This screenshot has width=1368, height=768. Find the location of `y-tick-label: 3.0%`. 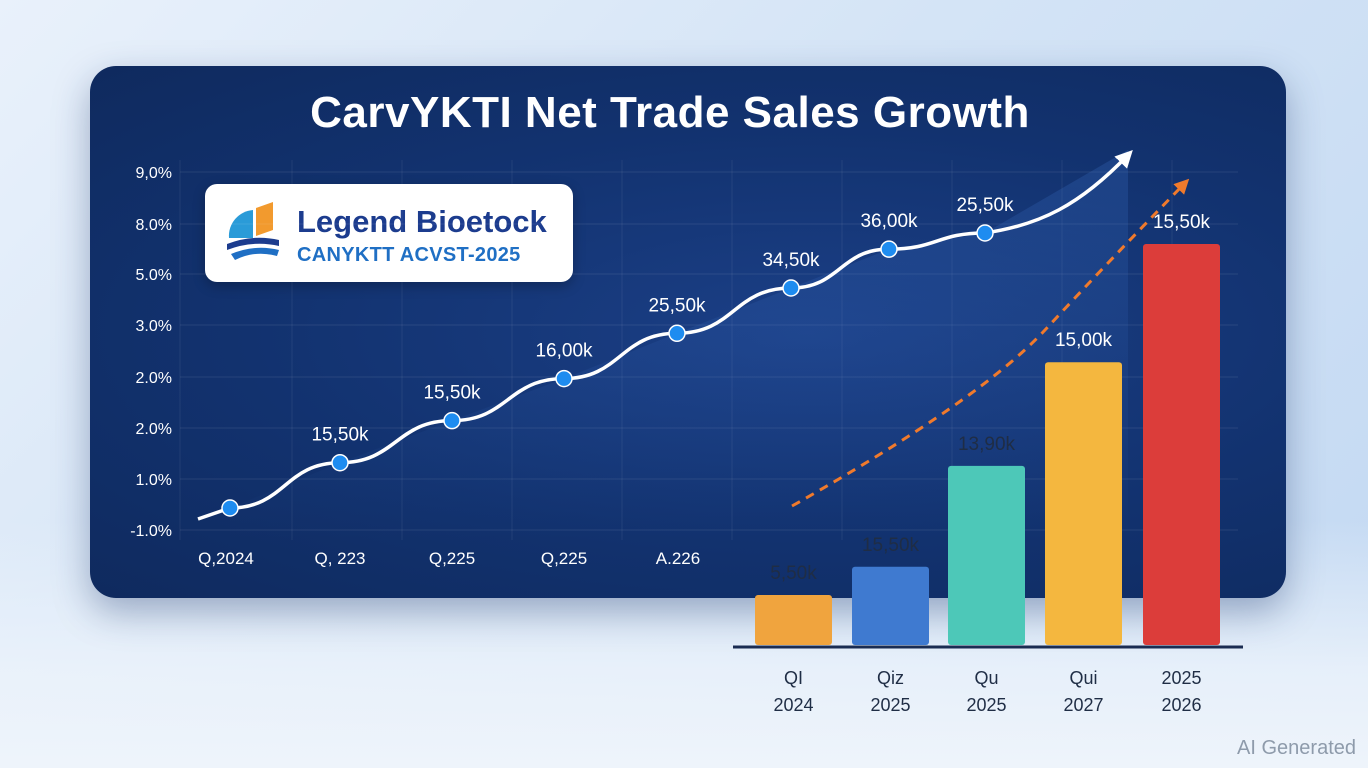

y-tick-label: 3.0% is located at coordinates (154, 326).